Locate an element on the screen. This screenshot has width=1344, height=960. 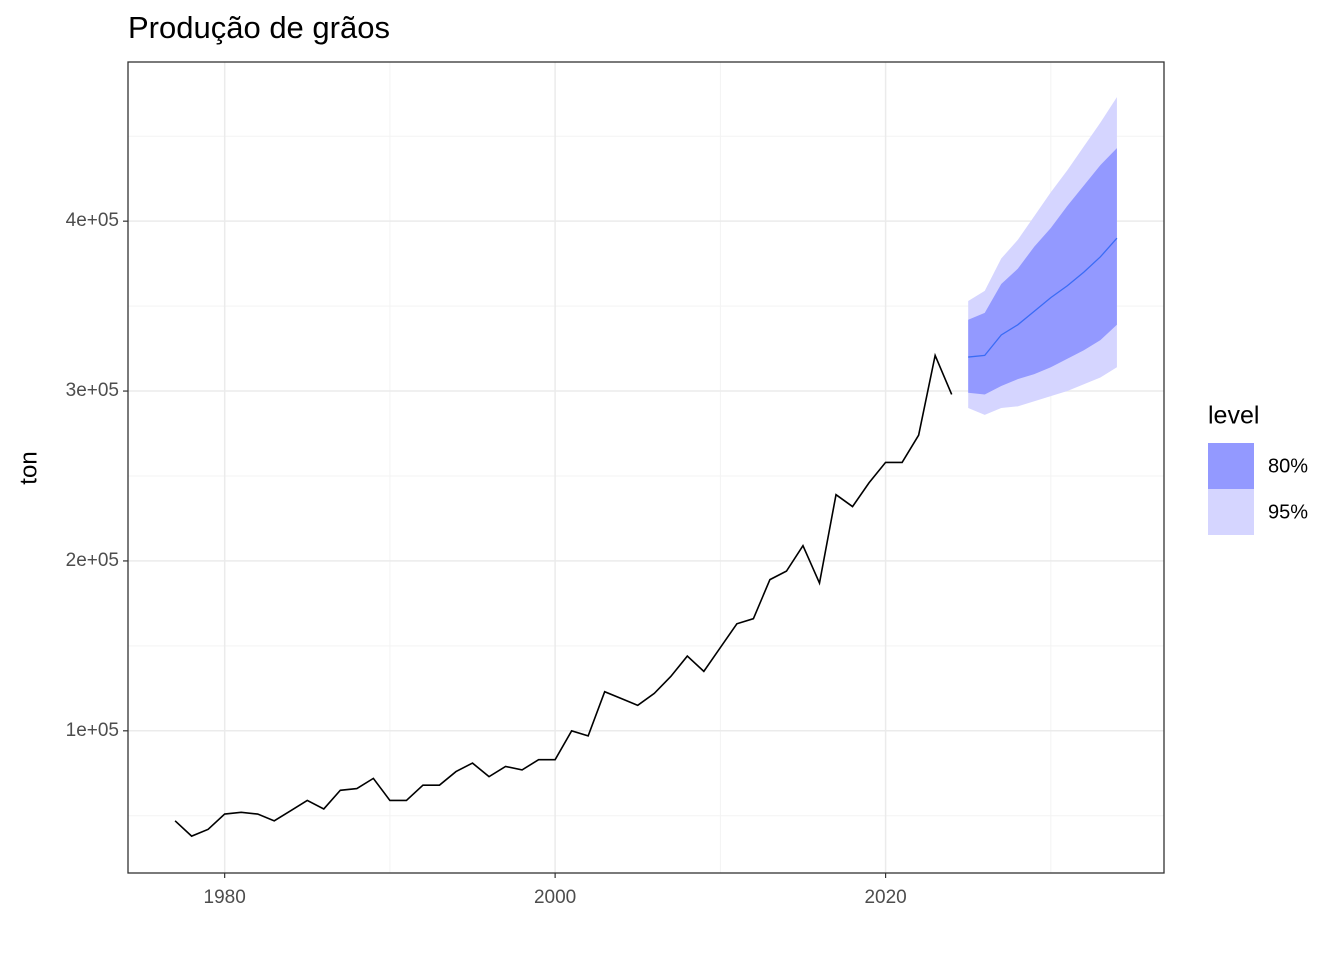
x-tick-label: 1980 is located at coordinates (225, 897).